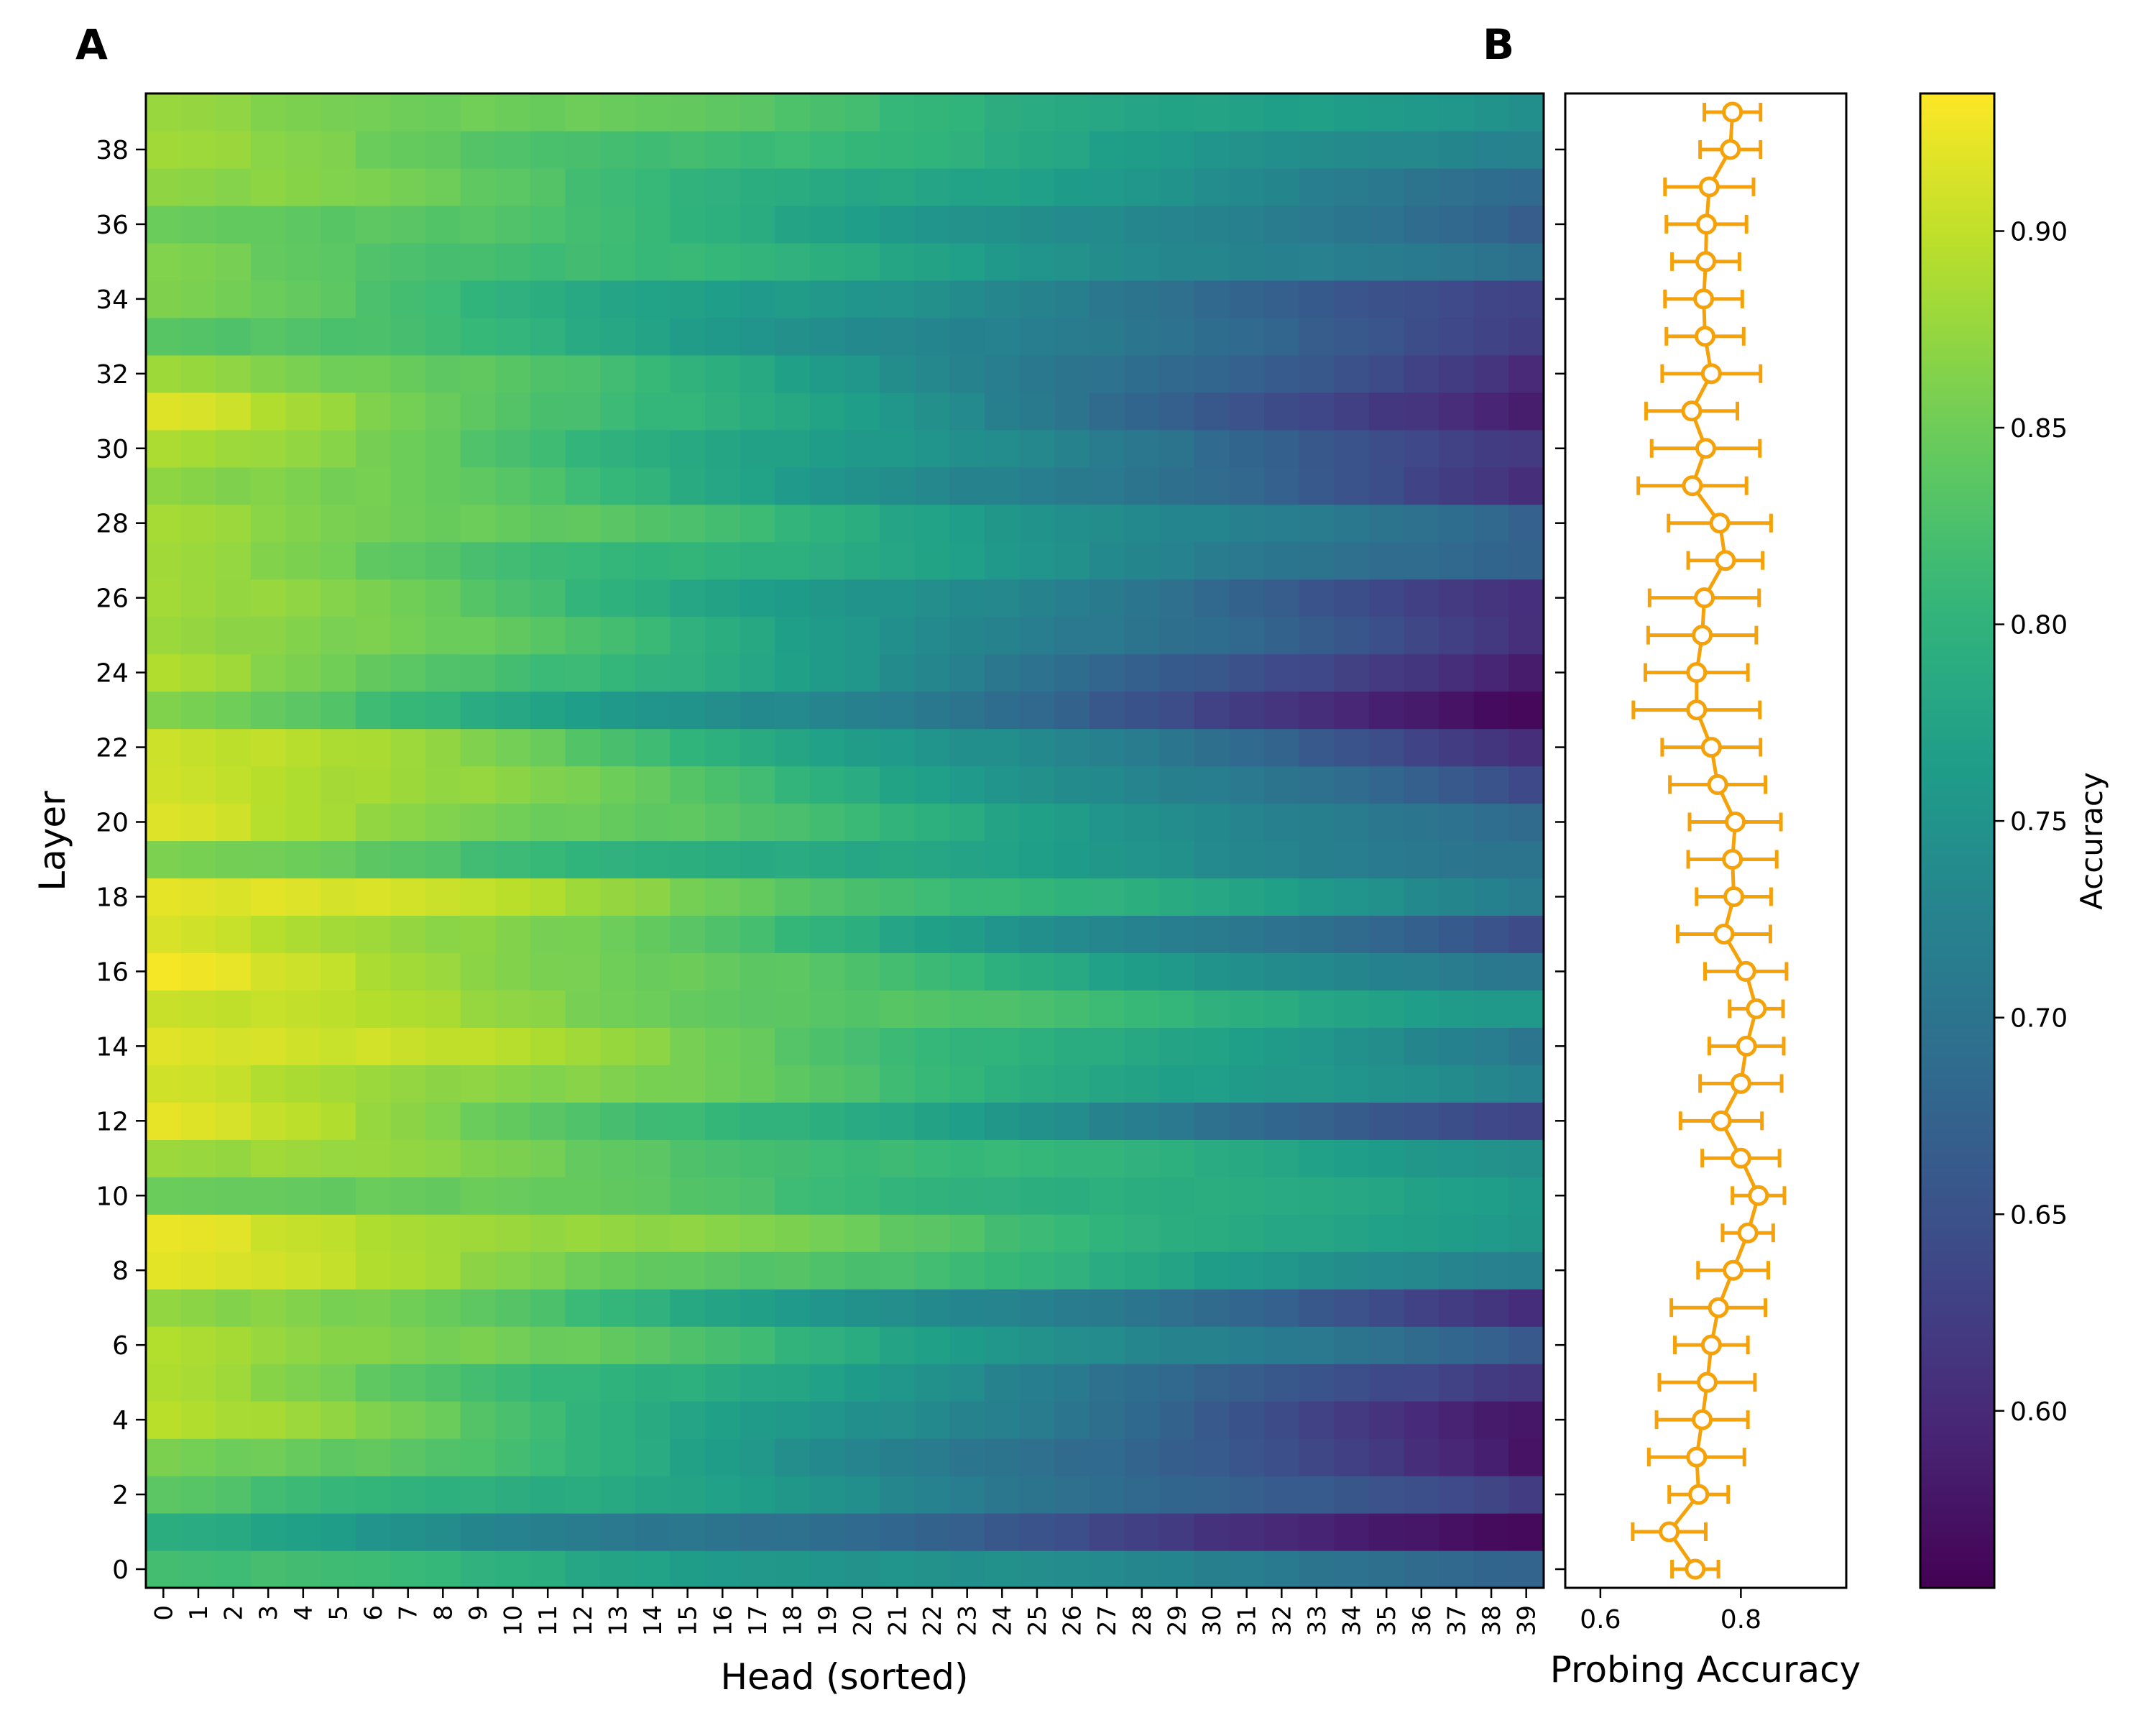  I want to click on x-tick-label: 36, so click(1422, 1620).